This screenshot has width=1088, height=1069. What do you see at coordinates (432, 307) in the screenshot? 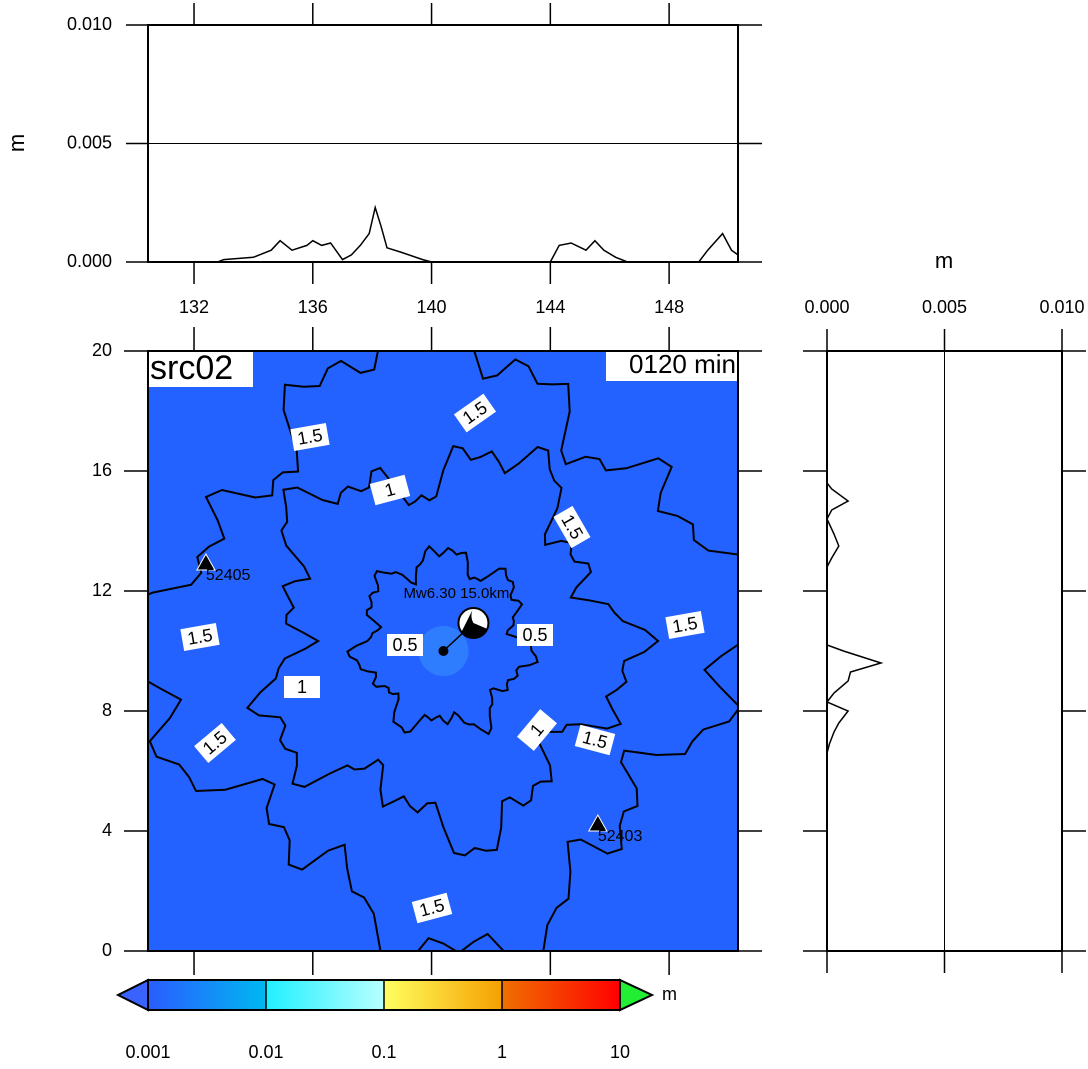
I see `x-tick-label: 140` at bounding box center [432, 307].